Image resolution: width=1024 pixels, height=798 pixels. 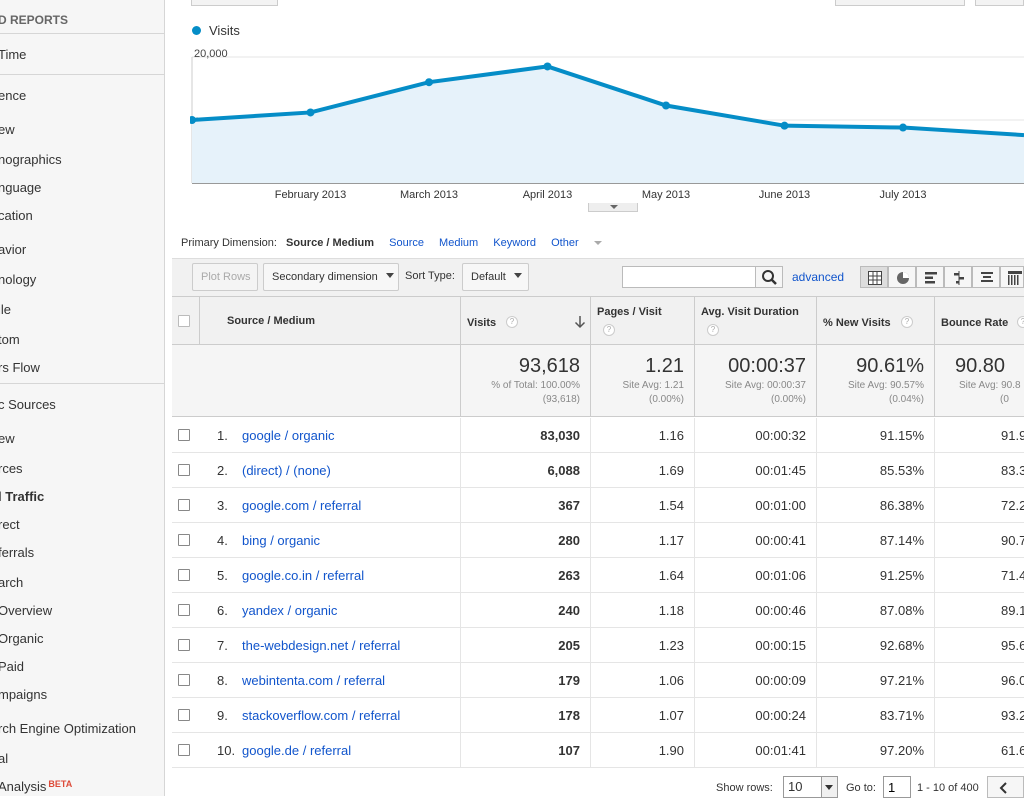 What do you see at coordinates (750, 312) in the screenshot?
I see `header-label: Avg. Visit Duration` at bounding box center [750, 312].